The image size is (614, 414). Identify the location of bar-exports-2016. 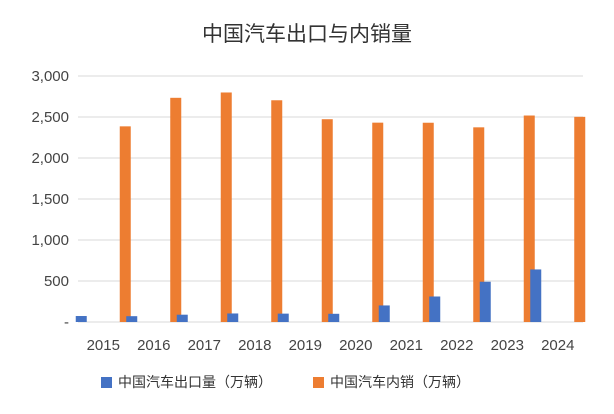
(132, 319).